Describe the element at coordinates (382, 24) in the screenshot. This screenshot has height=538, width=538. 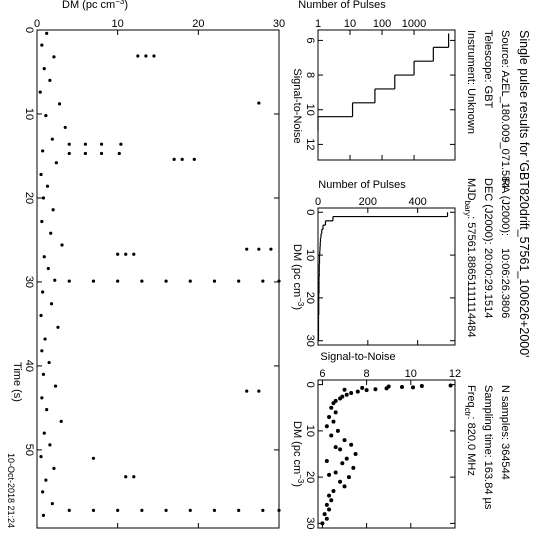
I see `y-tick-label: 100` at that location.